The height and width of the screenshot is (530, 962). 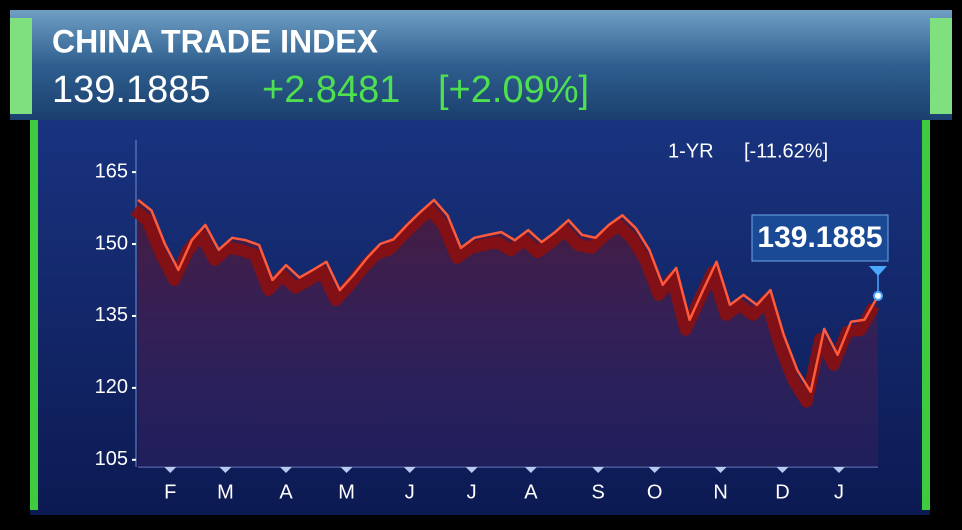 I want to click on y-tick-label: 120, so click(x=111, y=387).